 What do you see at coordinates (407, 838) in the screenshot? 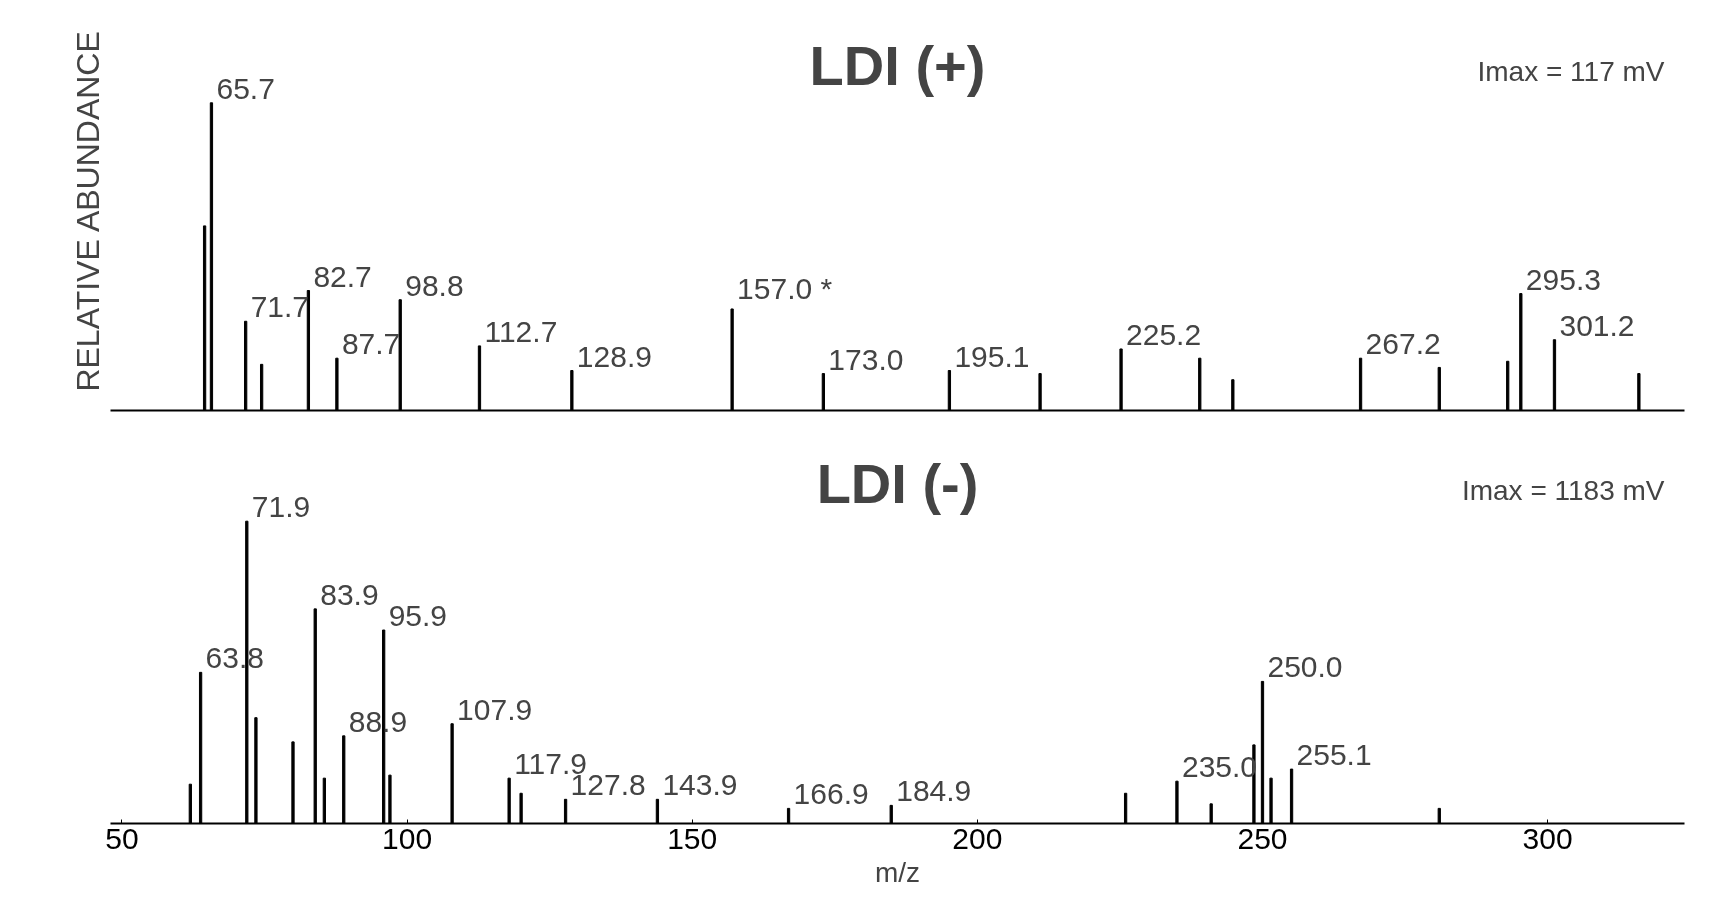
I see `x-tick-label: 100` at bounding box center [407, 838].